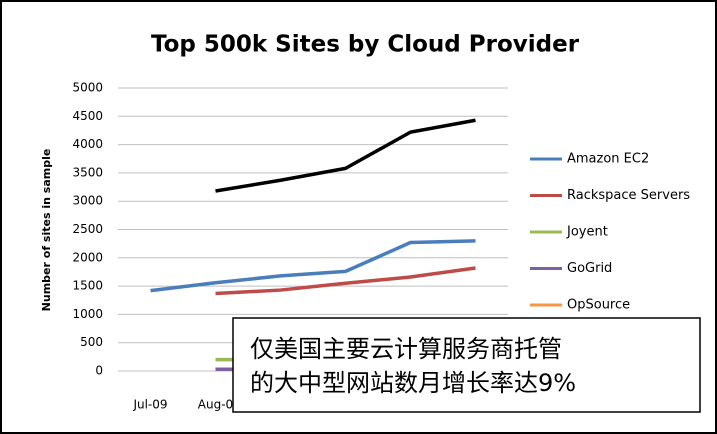 This screenshot has height=434, width=717. I want to click on chart-title: Top 500k Sites by Cloud Provider, so click(365, 45).